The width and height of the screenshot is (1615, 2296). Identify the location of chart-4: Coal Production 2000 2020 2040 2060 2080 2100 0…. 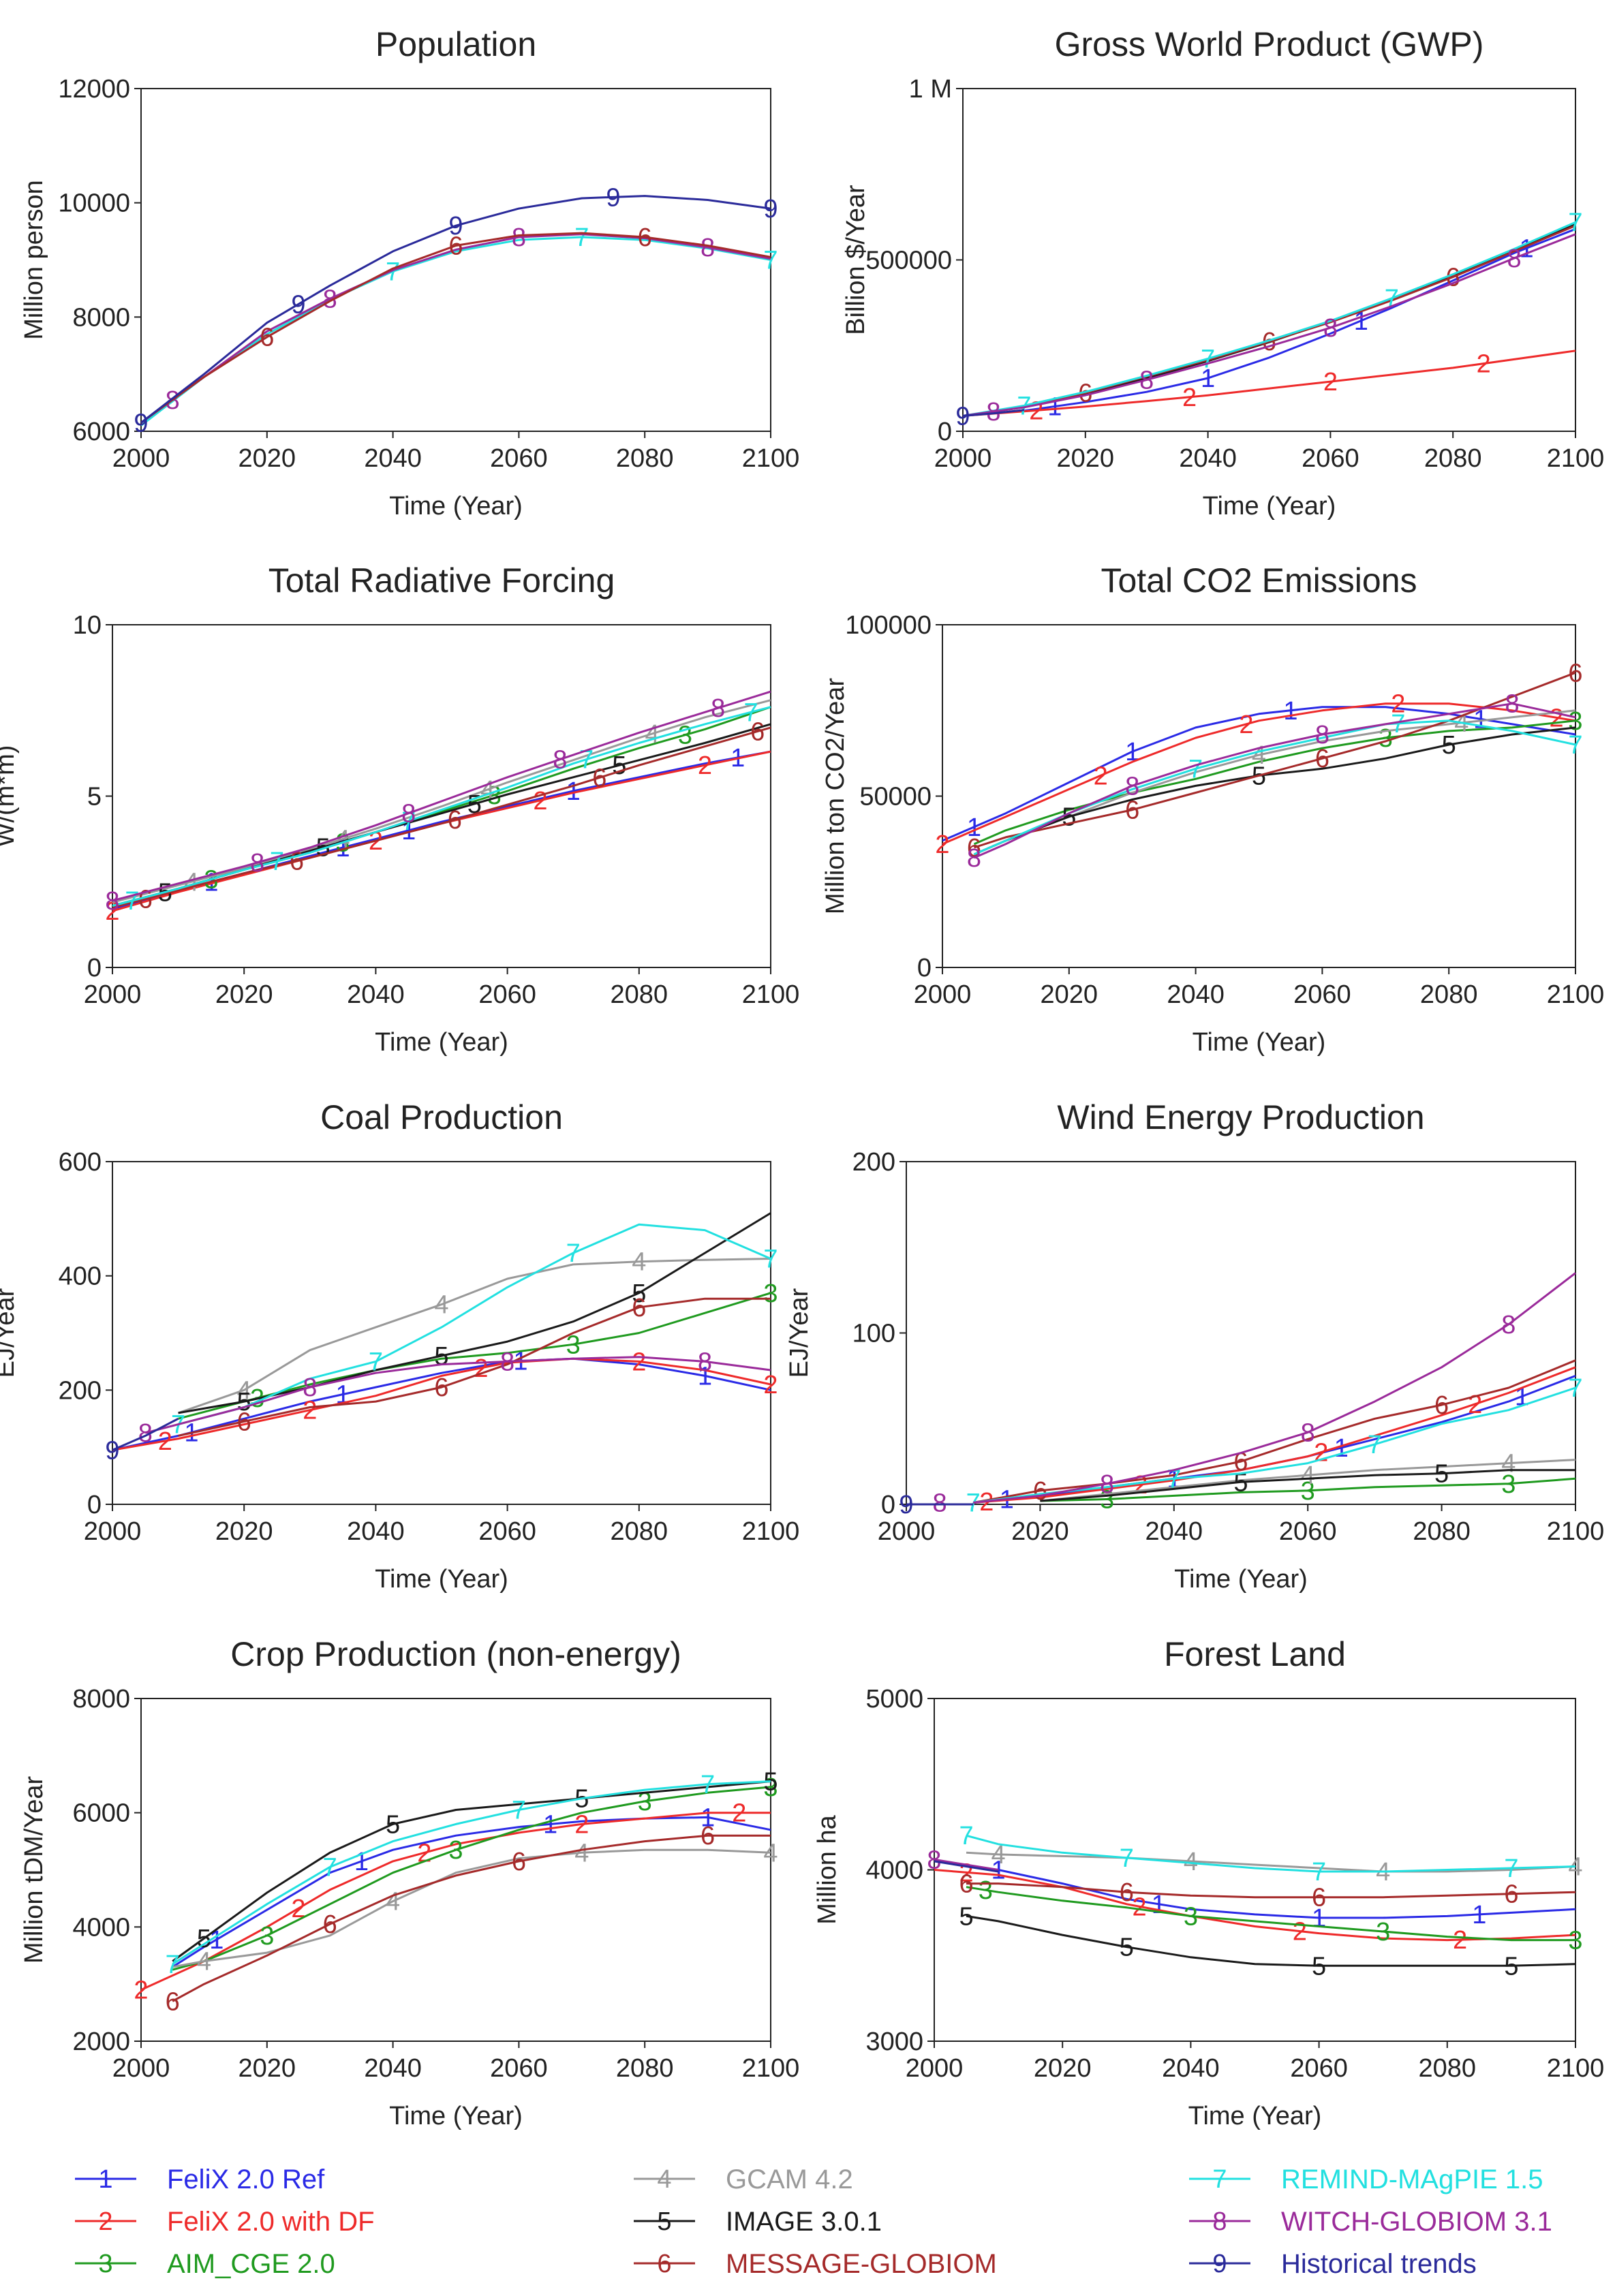
(399, 1346).